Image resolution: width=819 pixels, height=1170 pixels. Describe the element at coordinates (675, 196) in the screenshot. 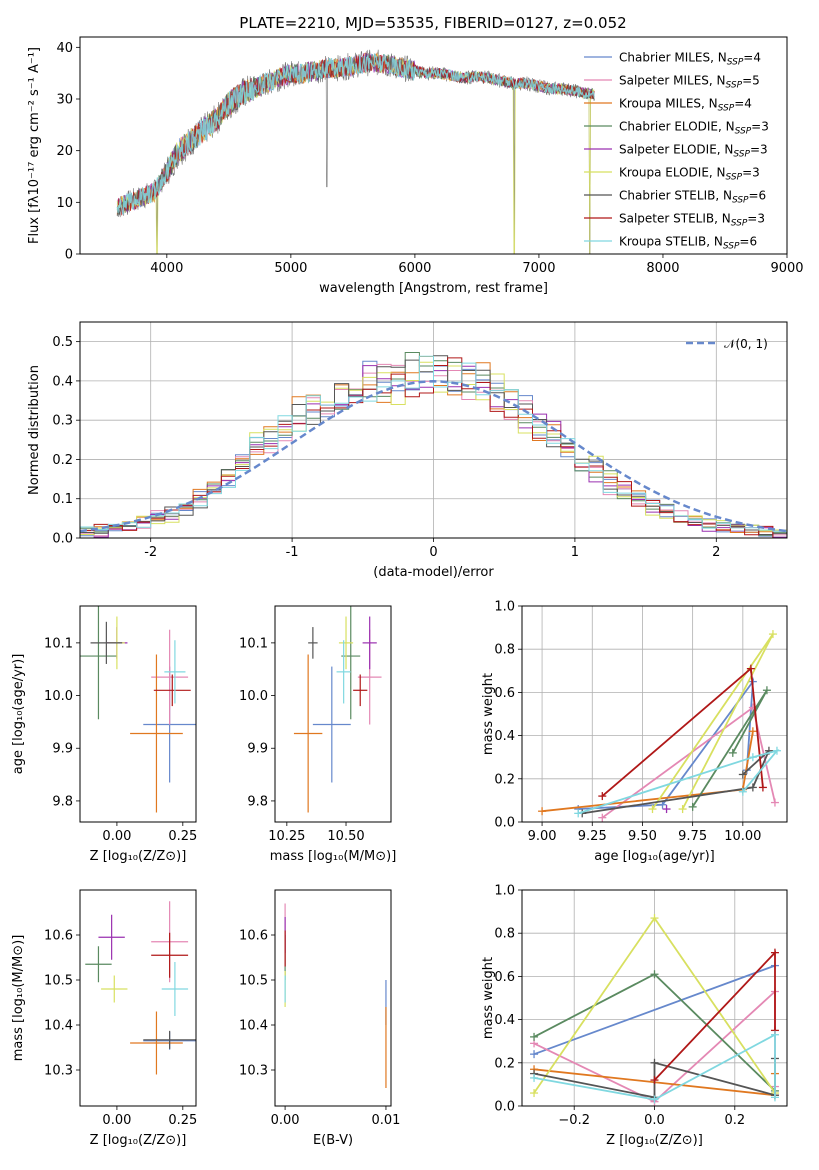

I see `legend-entry-main: Chabrier STELIB, N` at that location.